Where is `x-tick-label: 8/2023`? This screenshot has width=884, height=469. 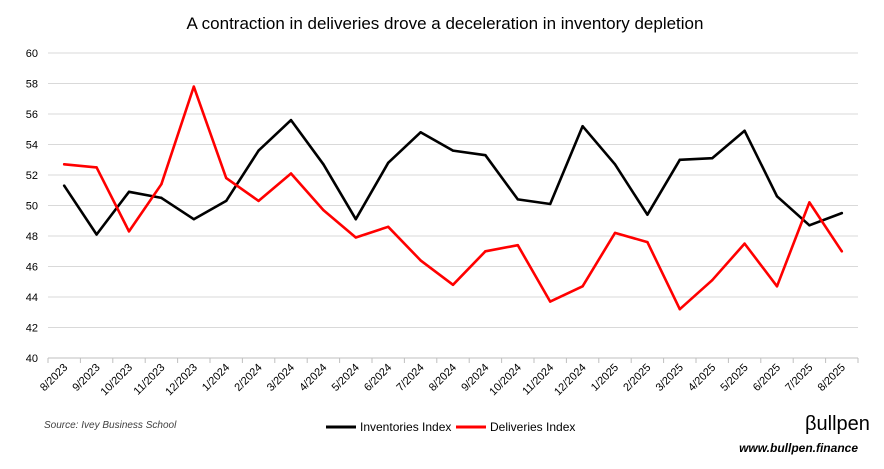 x-tick-label: 8/2023 is located at coordinates (54, 378).